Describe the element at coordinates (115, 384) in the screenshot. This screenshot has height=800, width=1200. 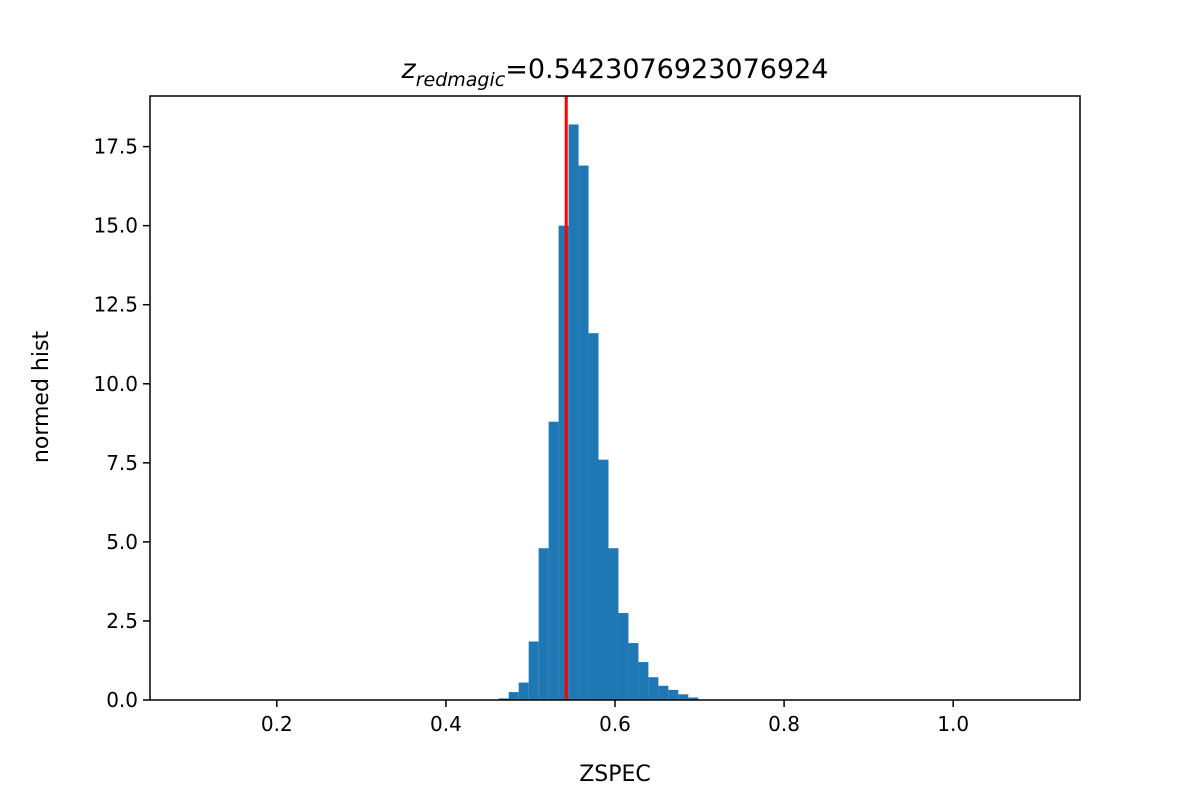
I see `y-tick-label: 10.0` at that location.